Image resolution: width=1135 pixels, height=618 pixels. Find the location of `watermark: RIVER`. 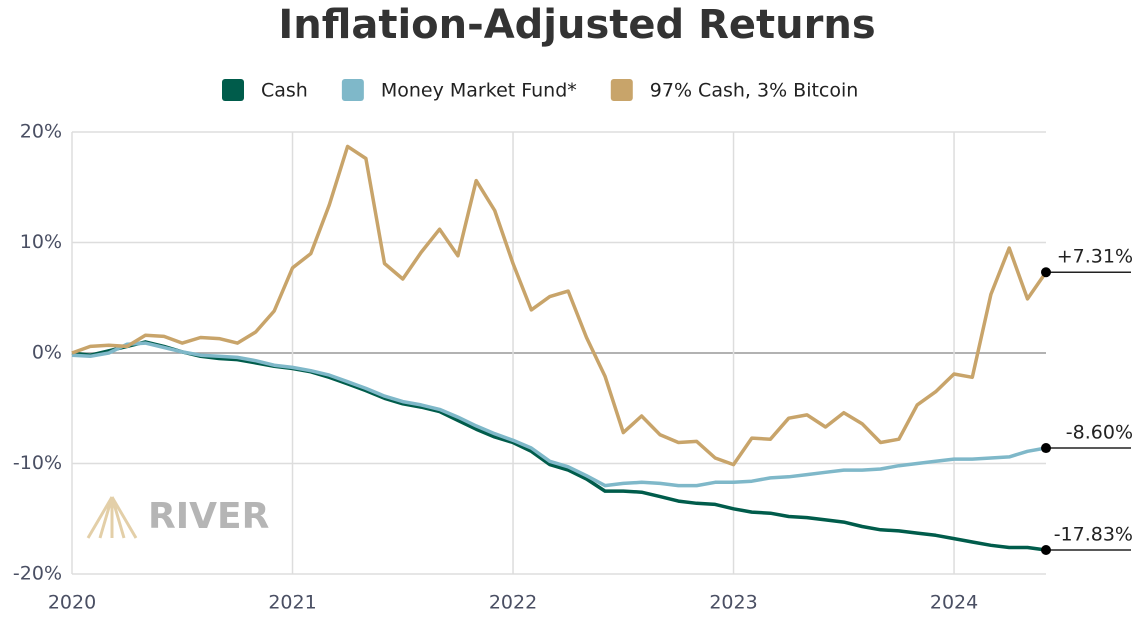

watermark: RIVER is located at coordinates (208, 516).